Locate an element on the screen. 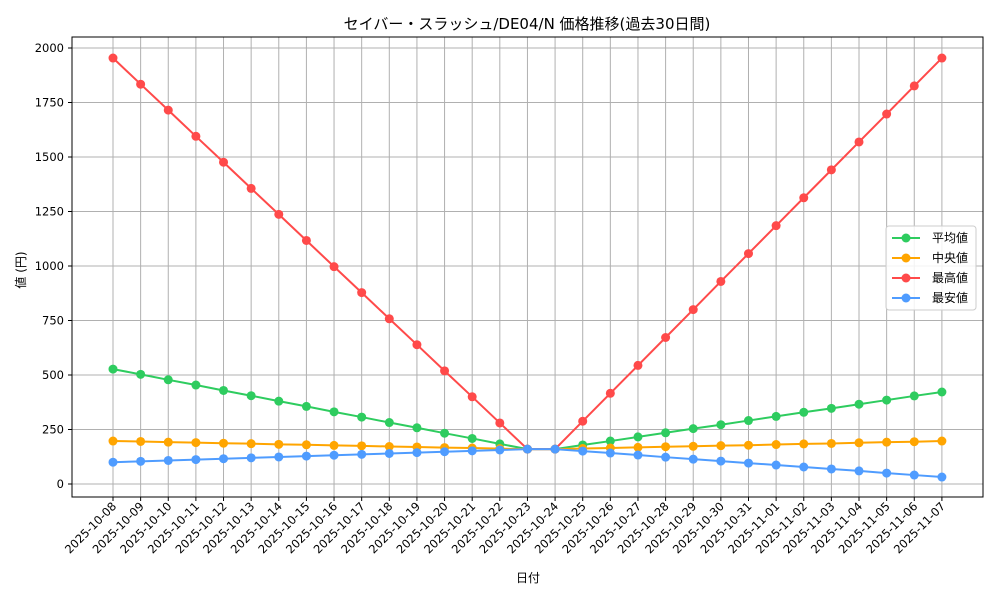 The height and width of the screenshot is (600, 1000). legend-label: 平均値 is located at coordinates (950, 237).